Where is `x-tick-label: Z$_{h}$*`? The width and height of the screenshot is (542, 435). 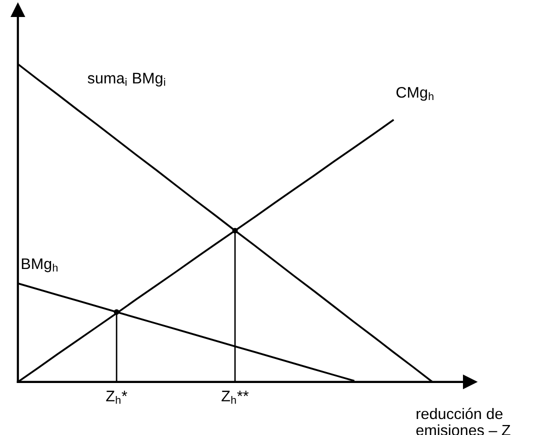 x-tick-label: Z$_{h}$* is located at coordinates (117, 397).